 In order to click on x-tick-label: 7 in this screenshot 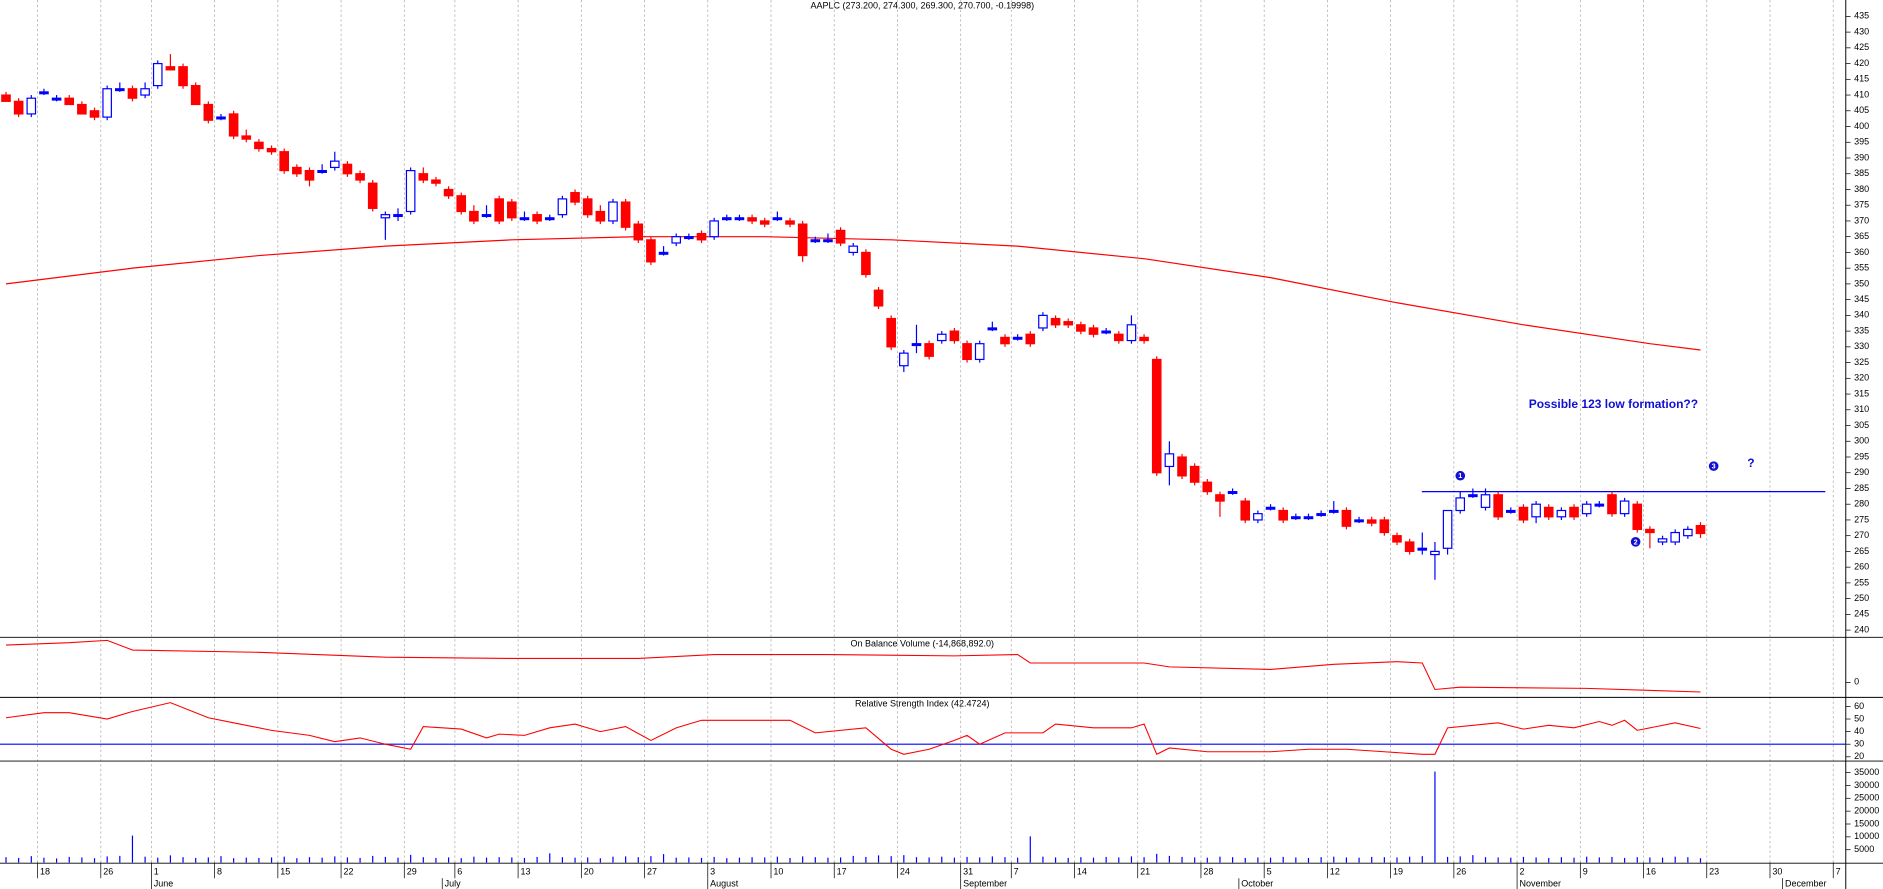, I will do `click(1838, 872)`.